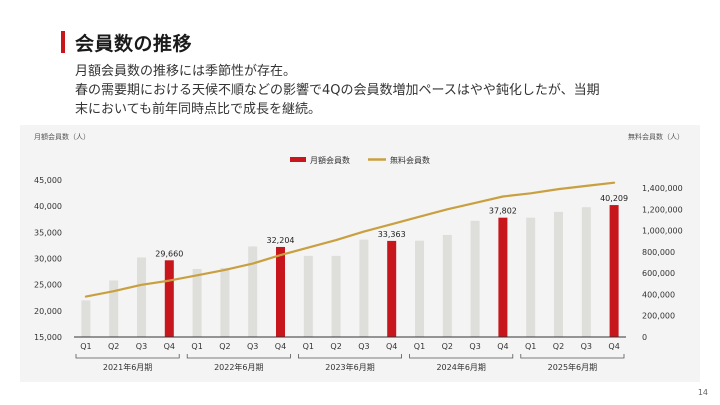 The image size is (720, 405). What do you see at coordinates (662, 188) in the screenshot?
I see `y2-tick-label: 1,400,000` at bounding box center [662, 188].